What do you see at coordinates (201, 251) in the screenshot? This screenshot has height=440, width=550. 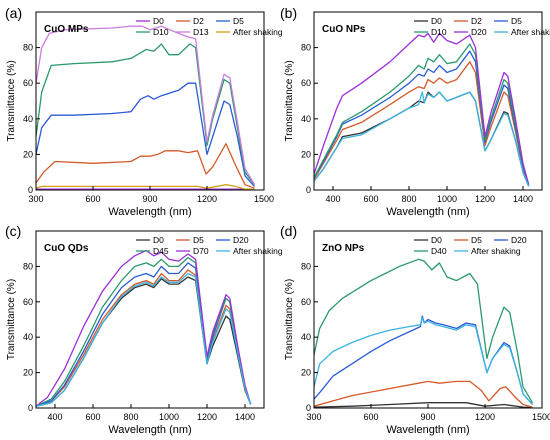 I see `legend-label: D70` at bounding box center [201, 251].